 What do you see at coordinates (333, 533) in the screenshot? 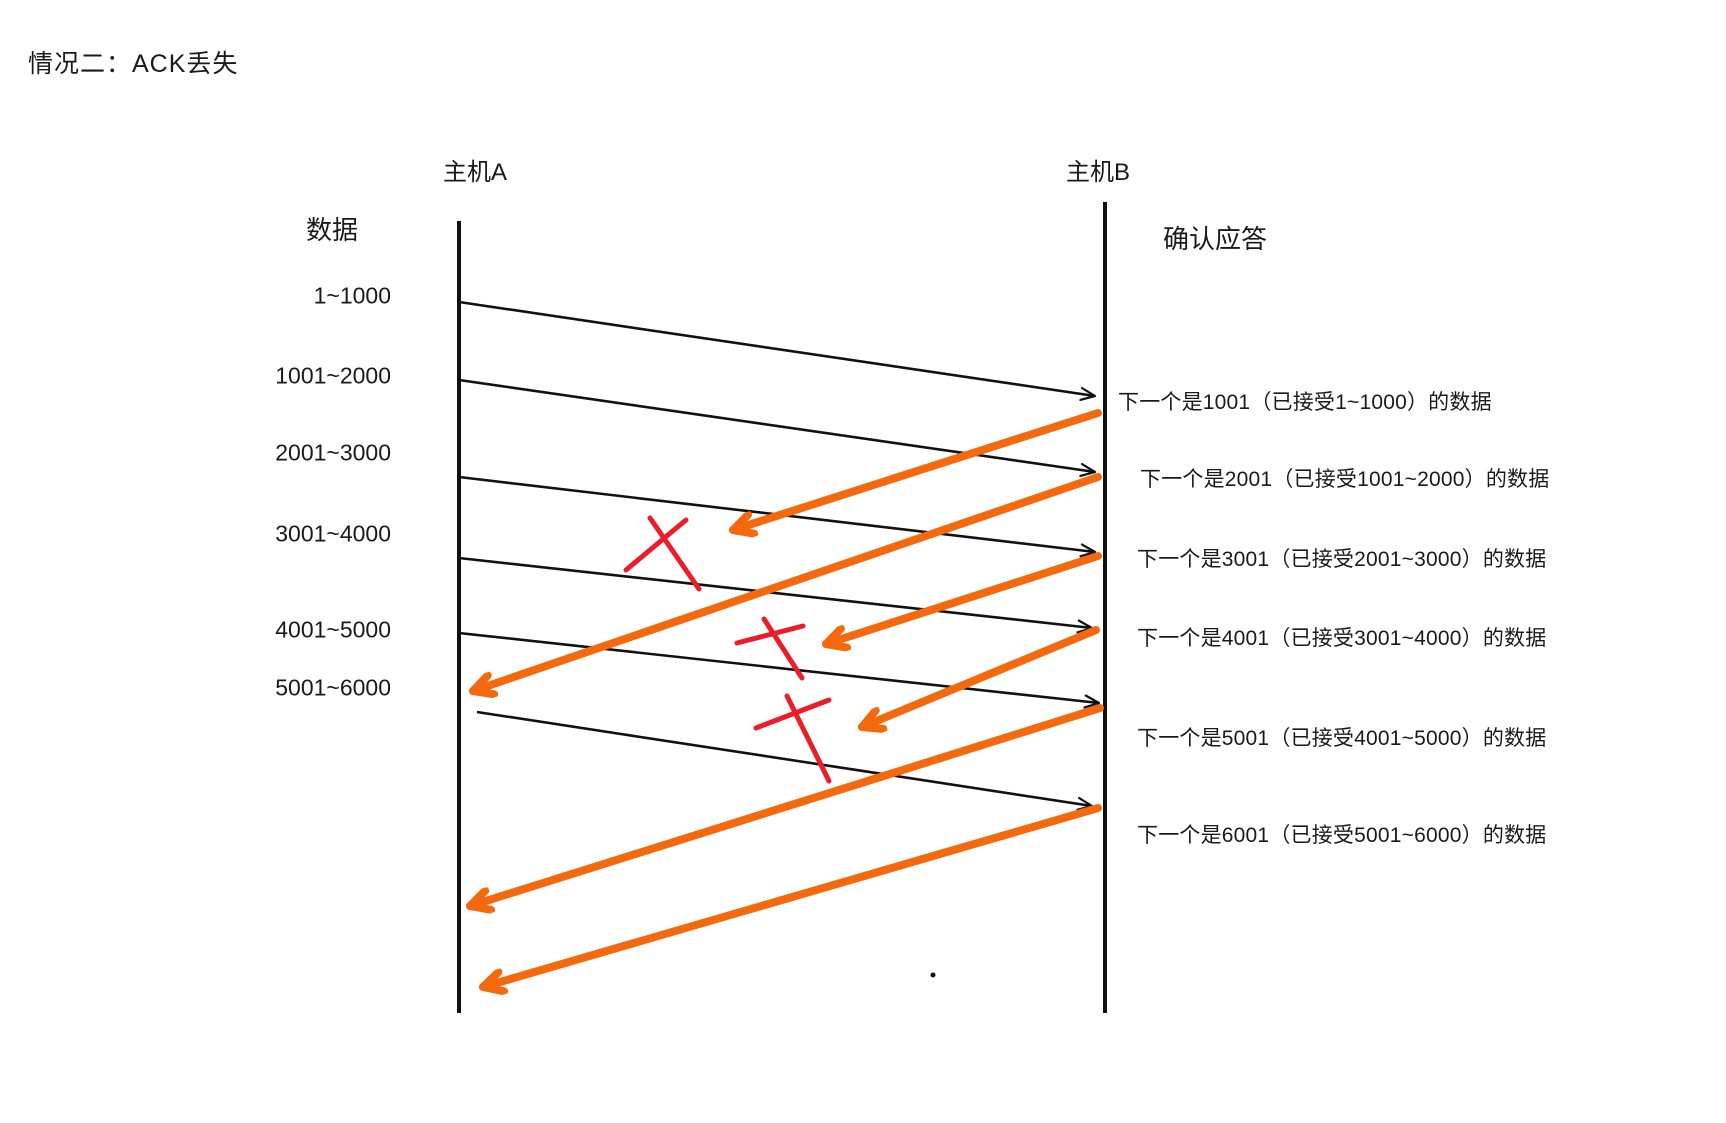
I see `segment-label-4: 3001~4000` at bounding box center [333, 533].